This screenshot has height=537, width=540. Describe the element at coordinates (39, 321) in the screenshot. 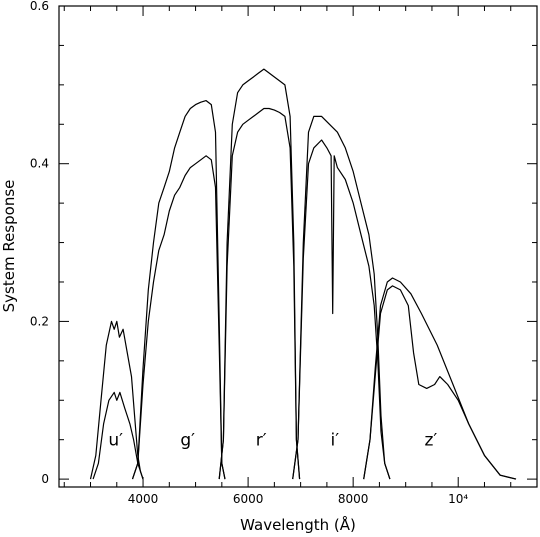

I see `y-tick-label: 0.2` at that location.